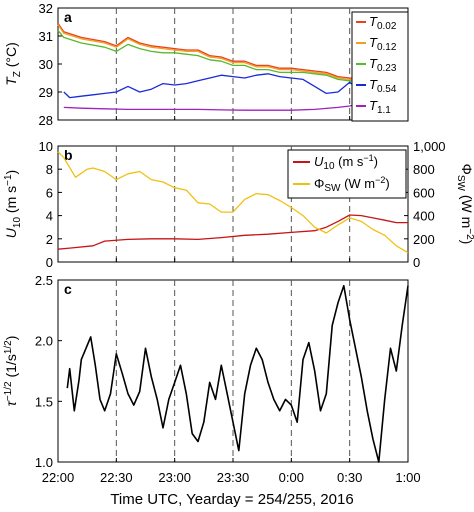 This screenshot has width=474, height=512. What do you see at coordinates (291, 477) in the screenshot?
I see `x-tick-label: 0:00` at bounding box center [291, 477].